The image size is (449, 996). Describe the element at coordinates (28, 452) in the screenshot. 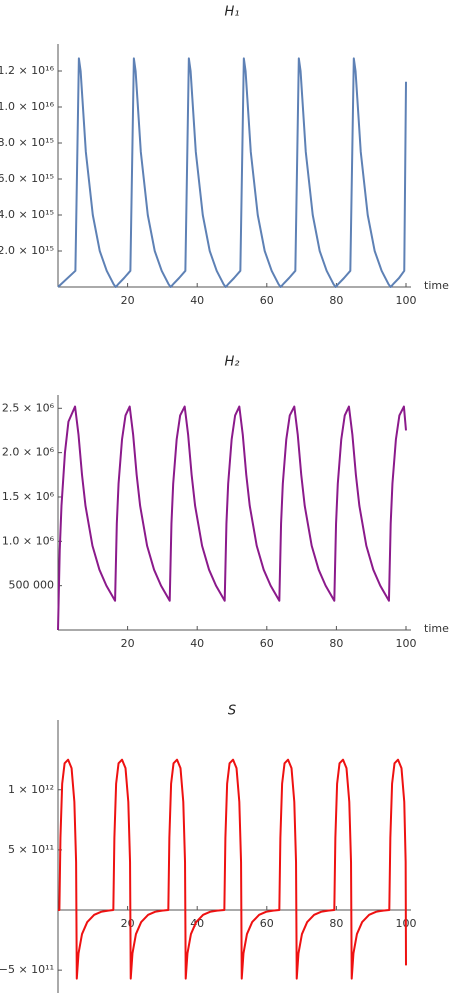

I see `y-tick-label: 2.0 × 10⁶` at that location.